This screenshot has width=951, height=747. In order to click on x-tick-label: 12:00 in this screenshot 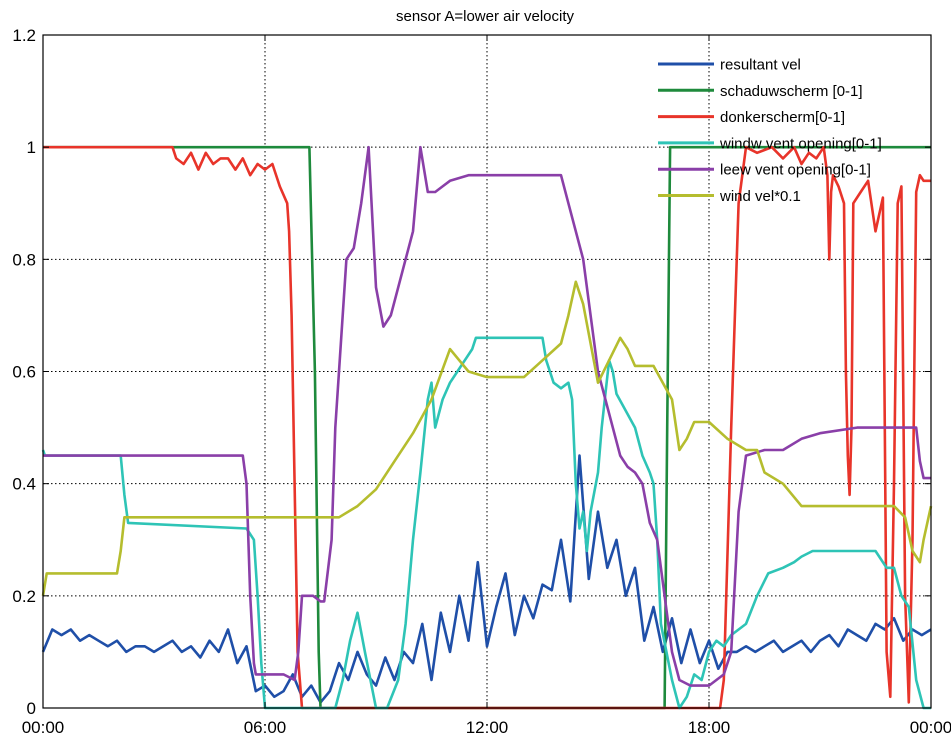, I will do `click(487, 727)`.